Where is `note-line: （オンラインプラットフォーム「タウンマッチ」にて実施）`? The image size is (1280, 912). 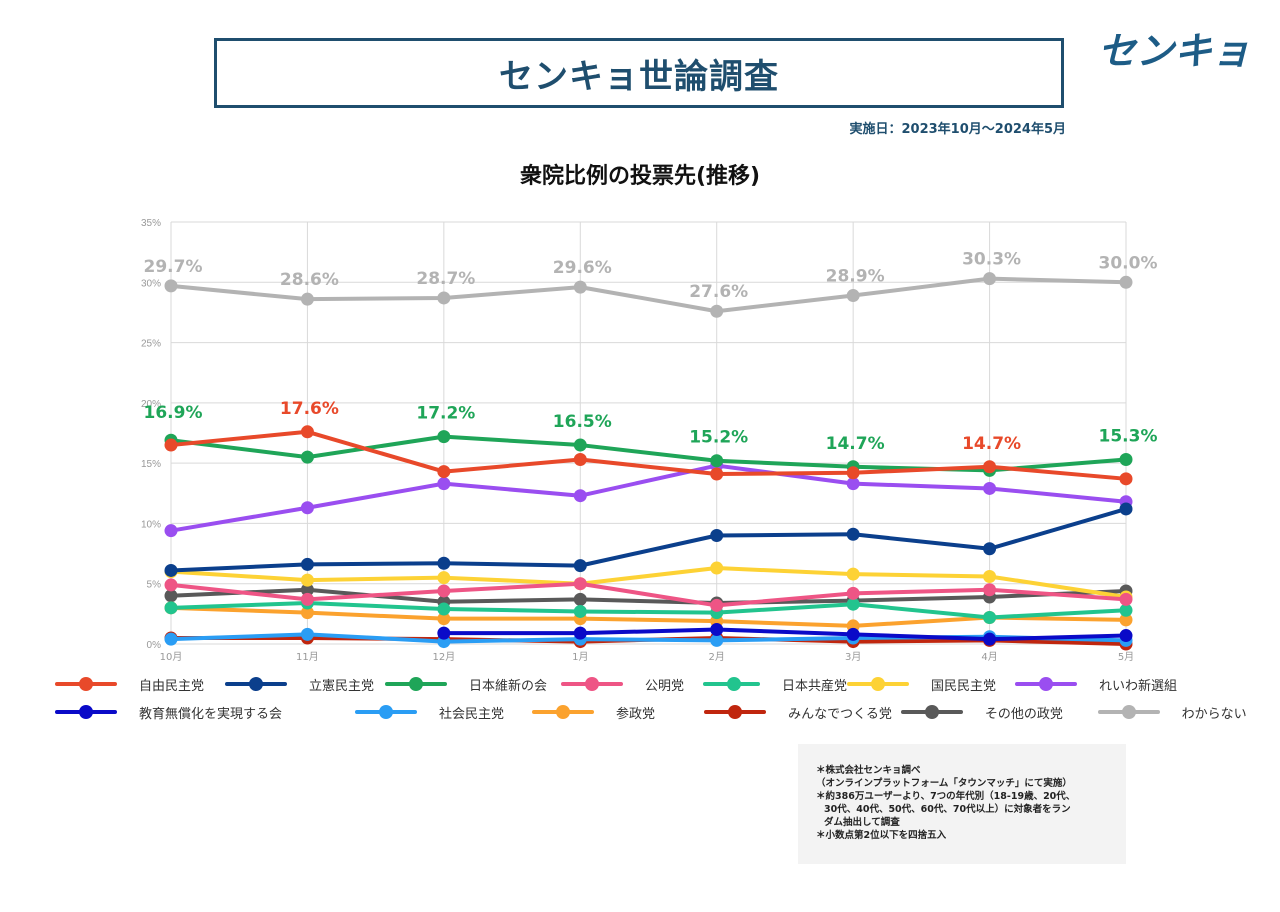
note-line: （オンラインプラットフォーム「タウンマッチ」にて実施） is located at coordinates (944, 783).